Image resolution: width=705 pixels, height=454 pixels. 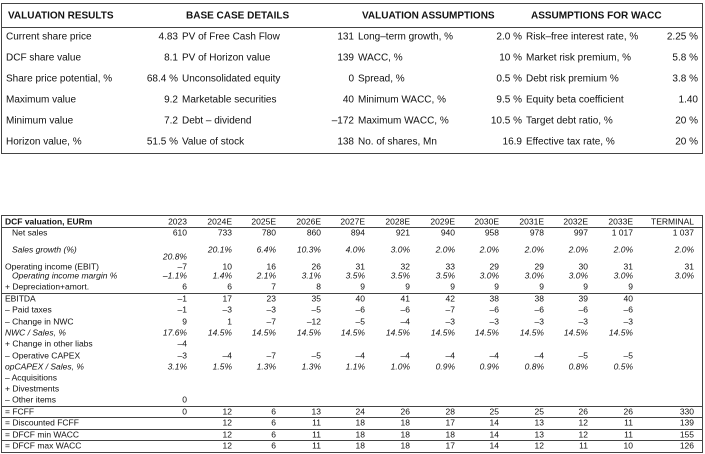 What do you see at coordinates (537, 232) in the screenshot?
I see `cell-value: 978` at bounding box center [537, 232].